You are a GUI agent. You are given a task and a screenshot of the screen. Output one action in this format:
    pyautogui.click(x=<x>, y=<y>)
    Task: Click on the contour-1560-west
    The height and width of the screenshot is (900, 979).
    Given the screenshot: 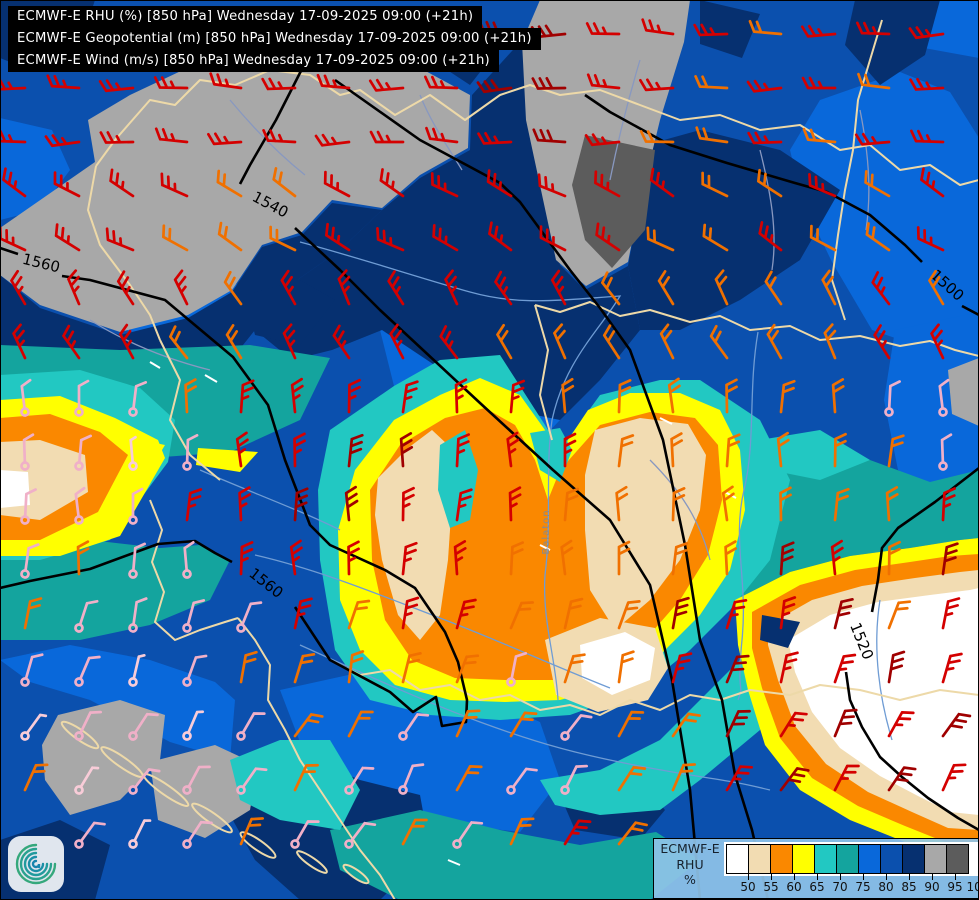 What is the action you would take?
    pyautogui.click(x=9, y=251)
    